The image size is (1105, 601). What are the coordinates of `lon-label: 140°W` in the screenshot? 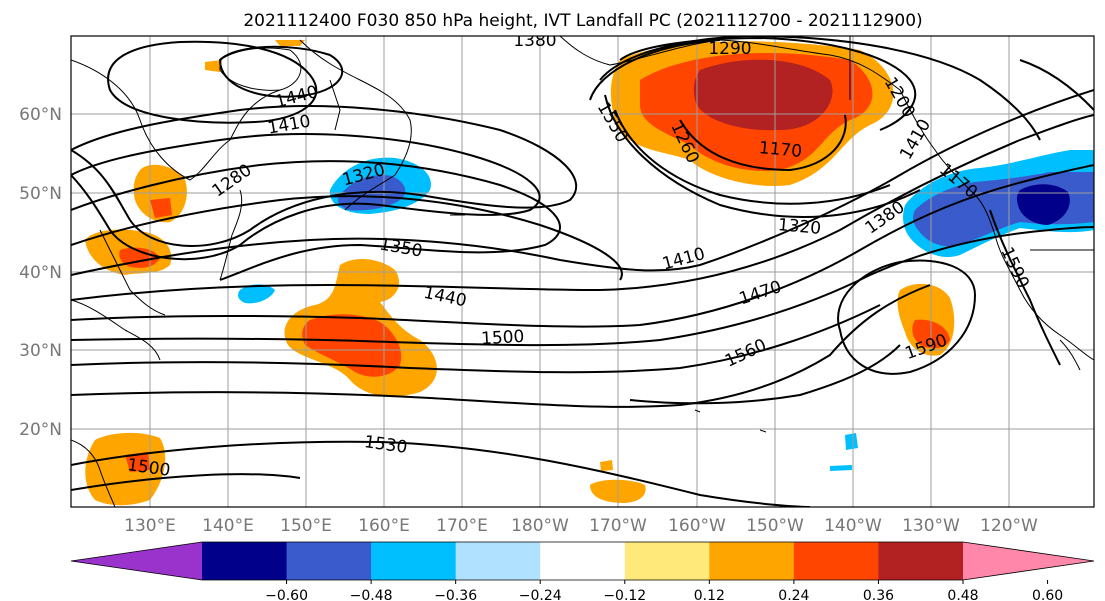 It's located at (853, 526).